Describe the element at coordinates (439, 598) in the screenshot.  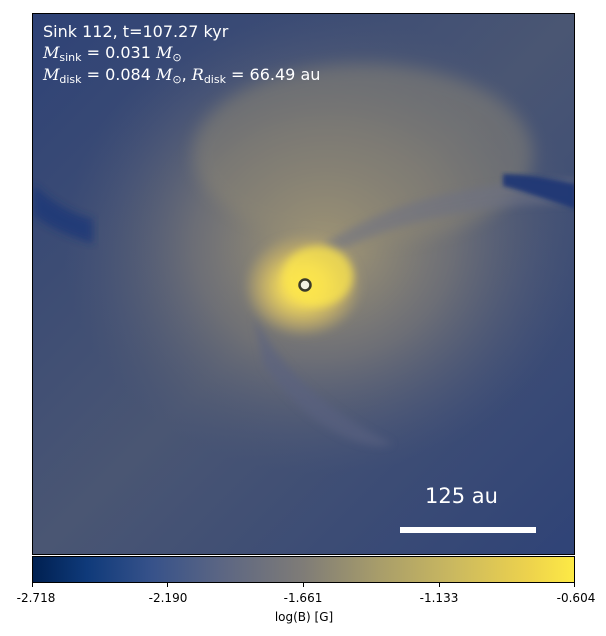
I see `colorbar-tick-label-3: -1.133` at that location.